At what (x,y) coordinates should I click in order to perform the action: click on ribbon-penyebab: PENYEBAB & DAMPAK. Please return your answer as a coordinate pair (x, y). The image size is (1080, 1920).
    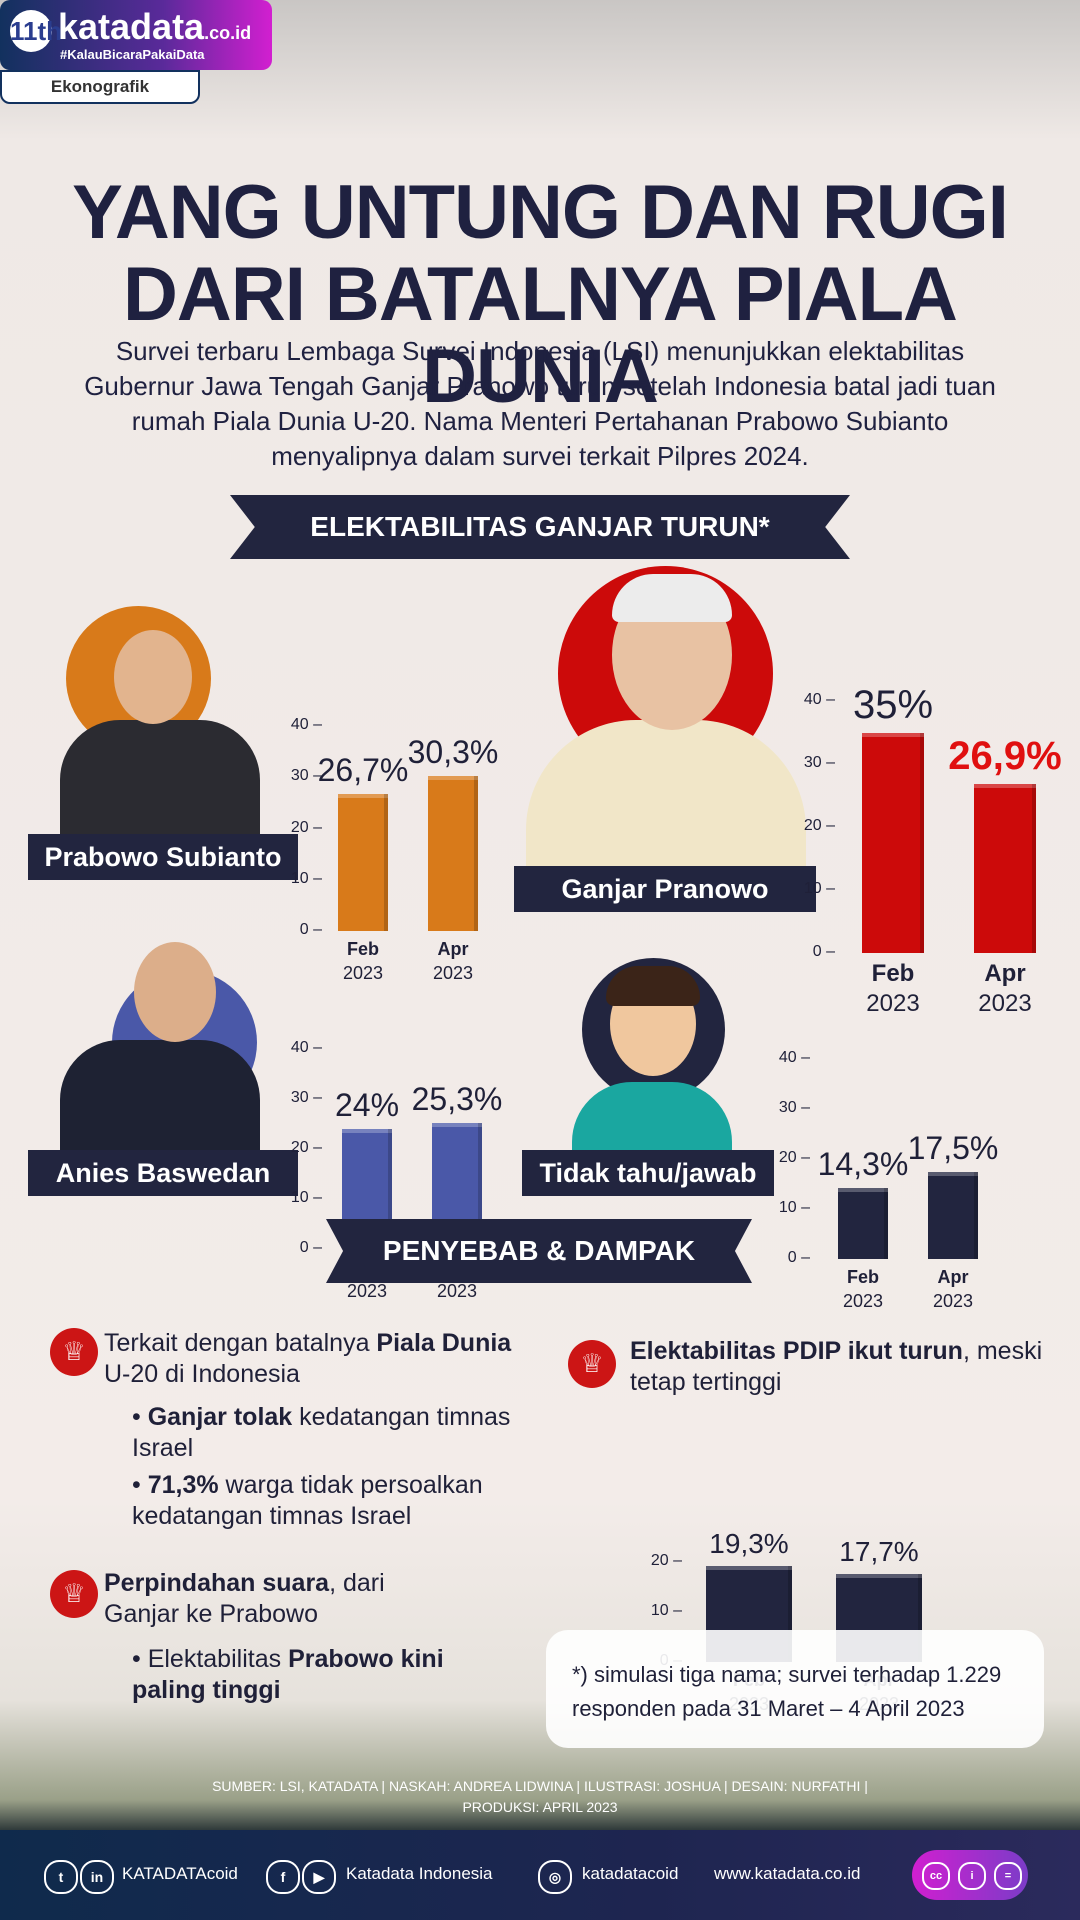
    Looking at the image, I should click on (539, 1251).